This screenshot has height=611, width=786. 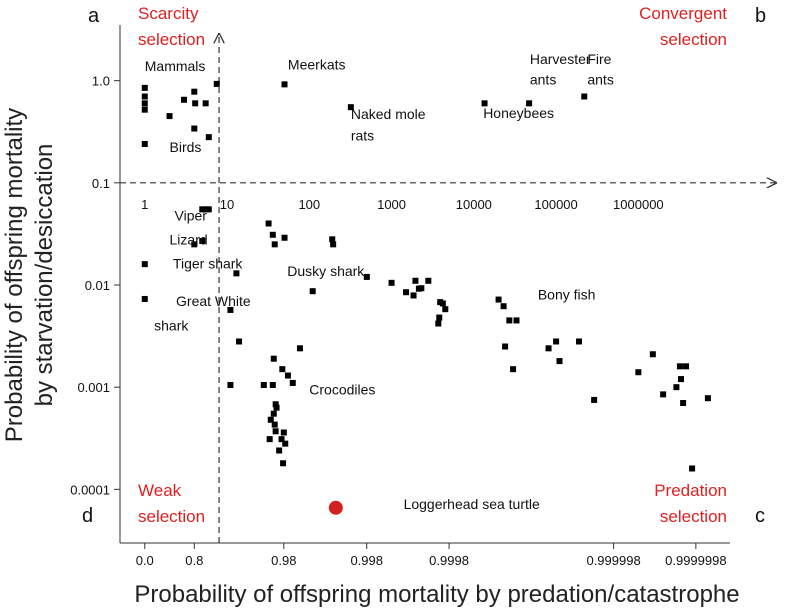 What do you see at coordinates (145, 560) in the screenshot?
I see `x-bottom-tick-label-0: 0.0` at bounding box center [145, 560].